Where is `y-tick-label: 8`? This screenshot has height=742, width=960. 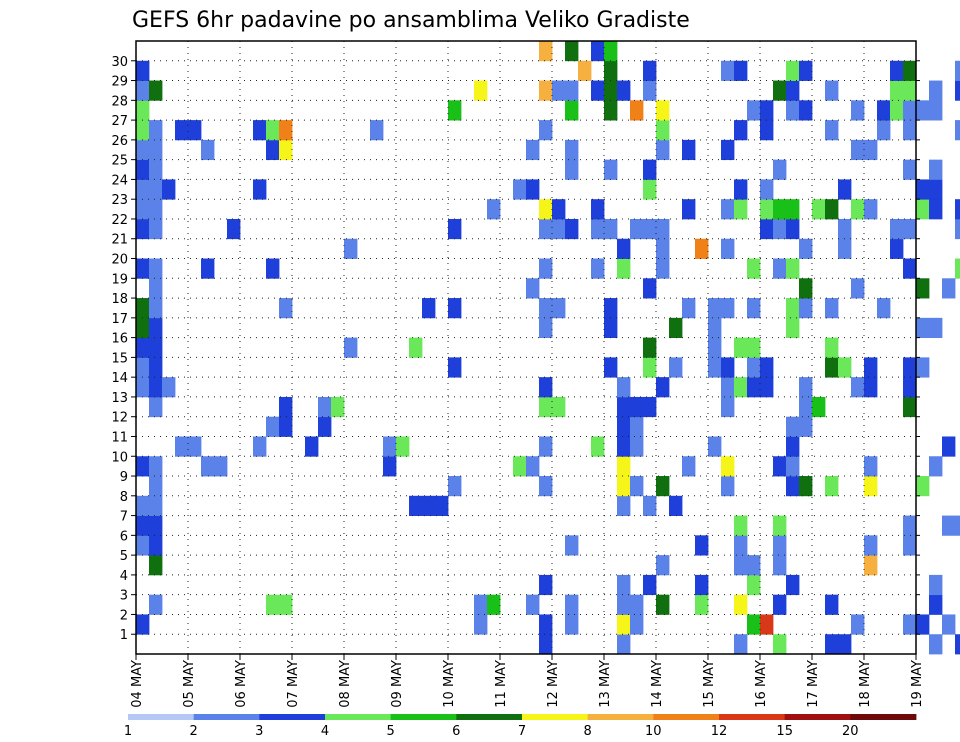 y-tick-label: 8 is located at coordinates (124, 497).